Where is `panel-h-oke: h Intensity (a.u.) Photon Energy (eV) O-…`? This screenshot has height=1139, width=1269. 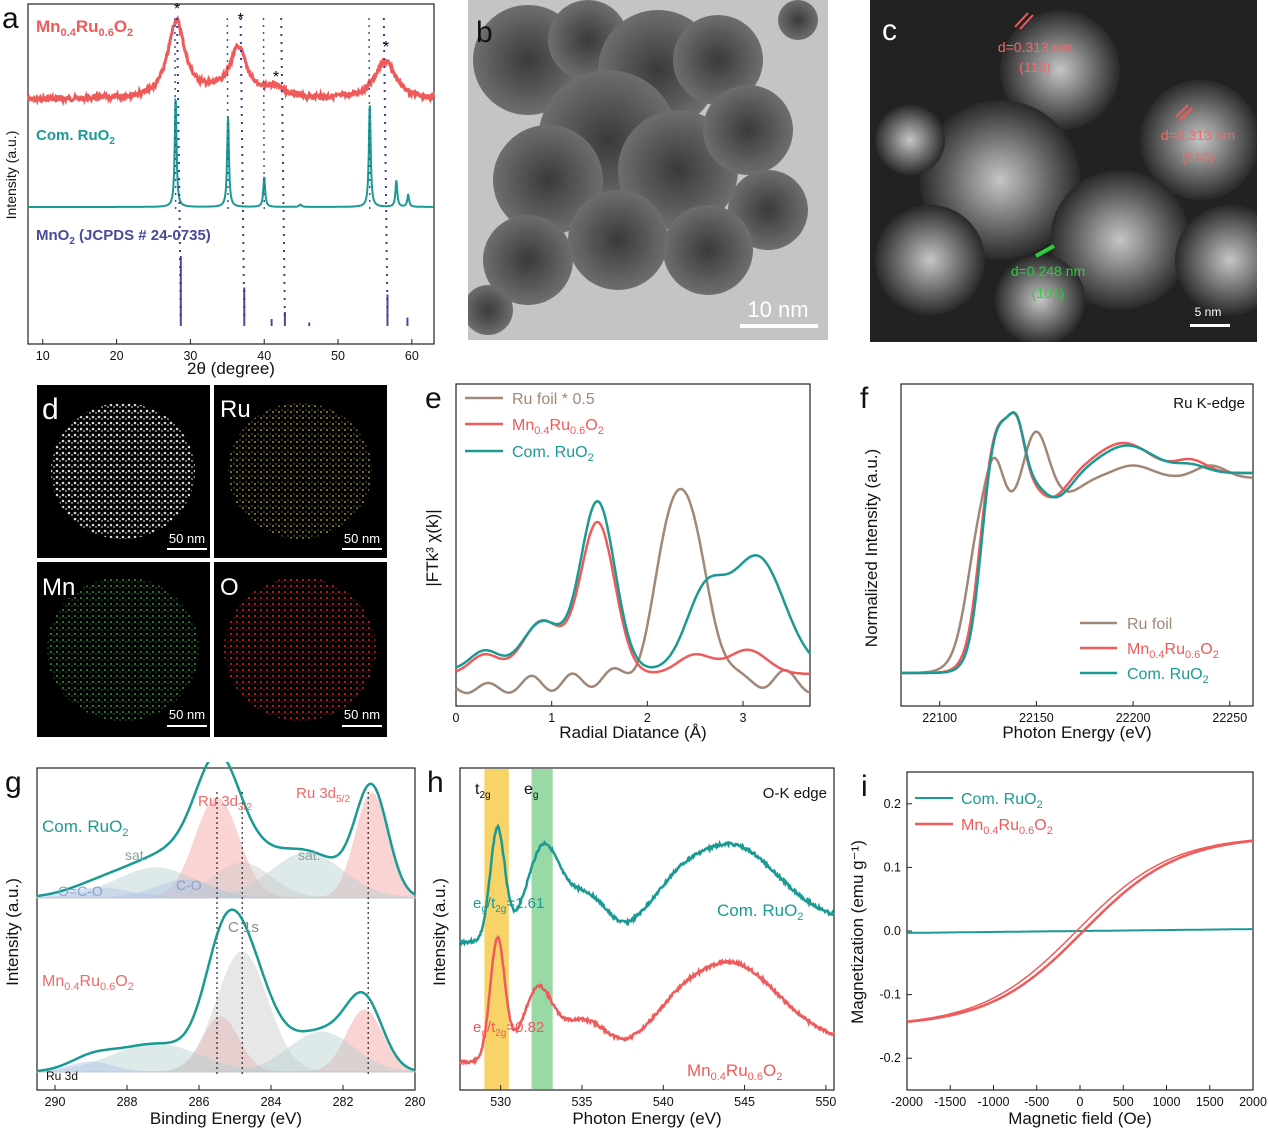 panel-h-oke: h Intensity (a.u.) Photon Energy (eV) O-… is located at coordinates (631, 947).